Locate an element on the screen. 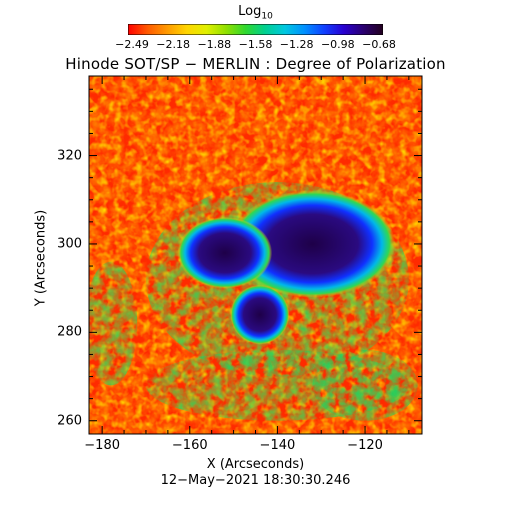 The image size is (511, 512). colorbar-title-text: Log is located at coordinates (250, 11).